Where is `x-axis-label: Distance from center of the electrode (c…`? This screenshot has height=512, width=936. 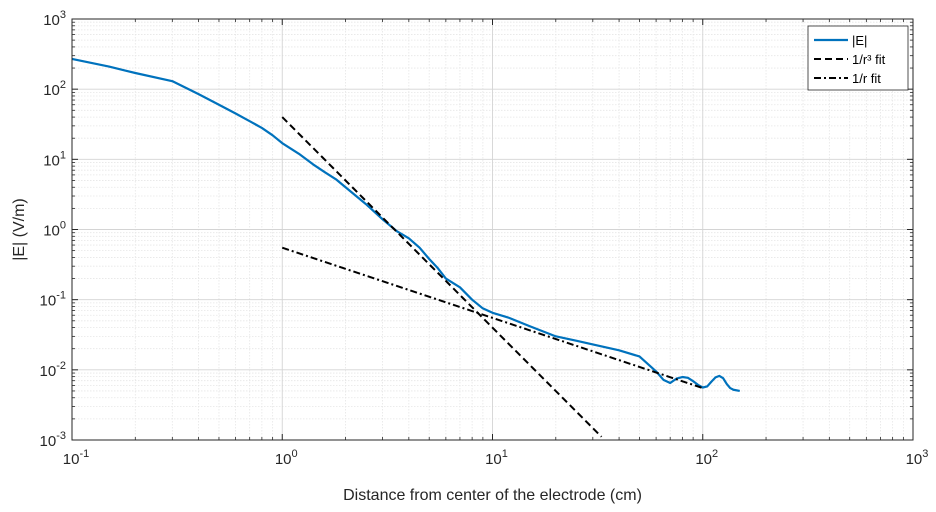
x-axis-label: Distance from center of the electrode (c… is located at coordinates (492, 495).